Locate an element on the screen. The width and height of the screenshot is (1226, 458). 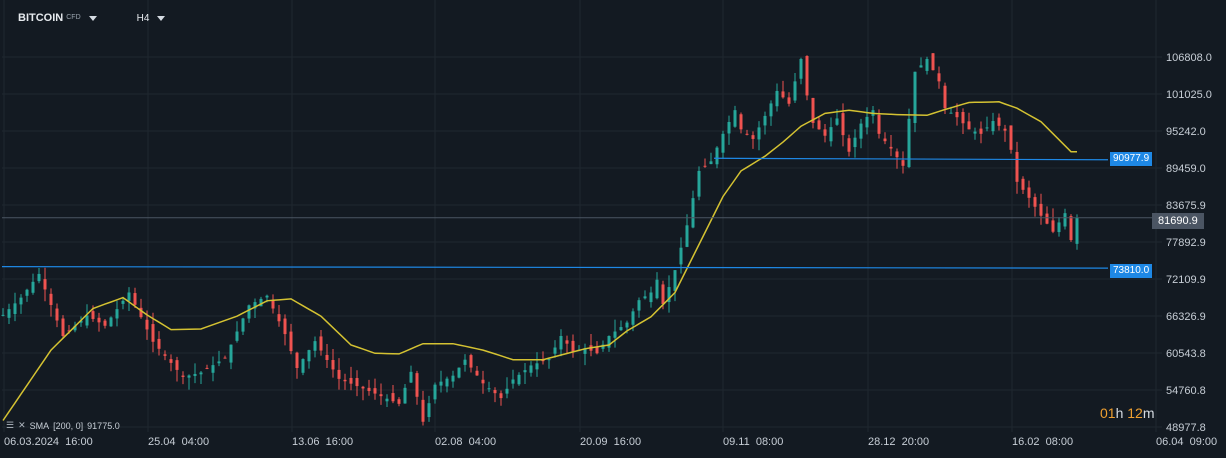
timeframe-dropdown-chevron-icon is located at coordinates (161, 18).